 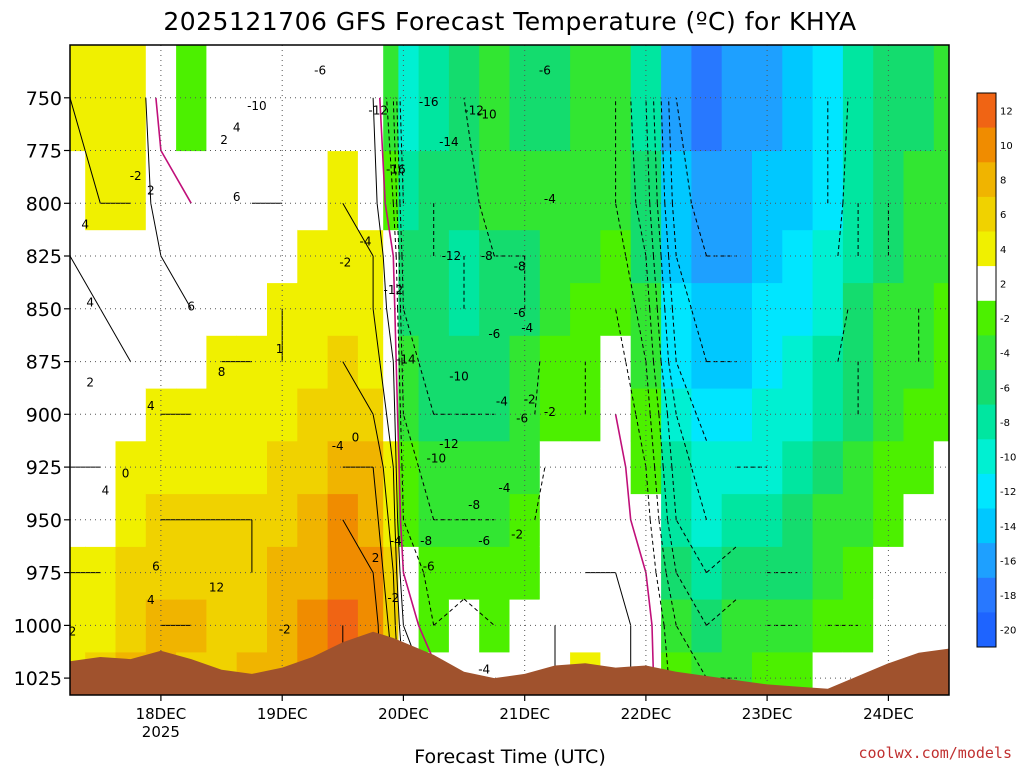 I want to click on y-tick-label: 950, so click(x=44, y=521).